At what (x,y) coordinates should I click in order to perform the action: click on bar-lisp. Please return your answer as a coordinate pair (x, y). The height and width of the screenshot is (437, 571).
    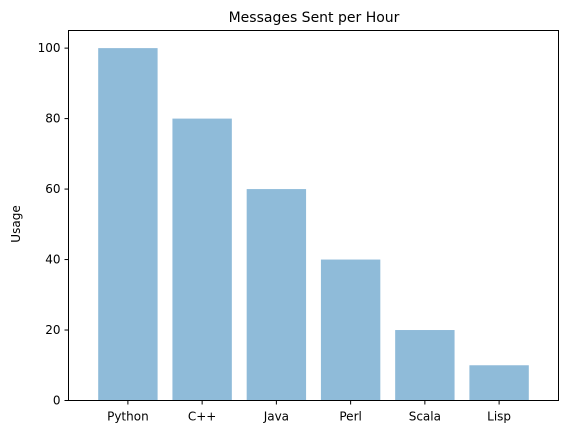
    Looking at the image, I should click on (499, 383).